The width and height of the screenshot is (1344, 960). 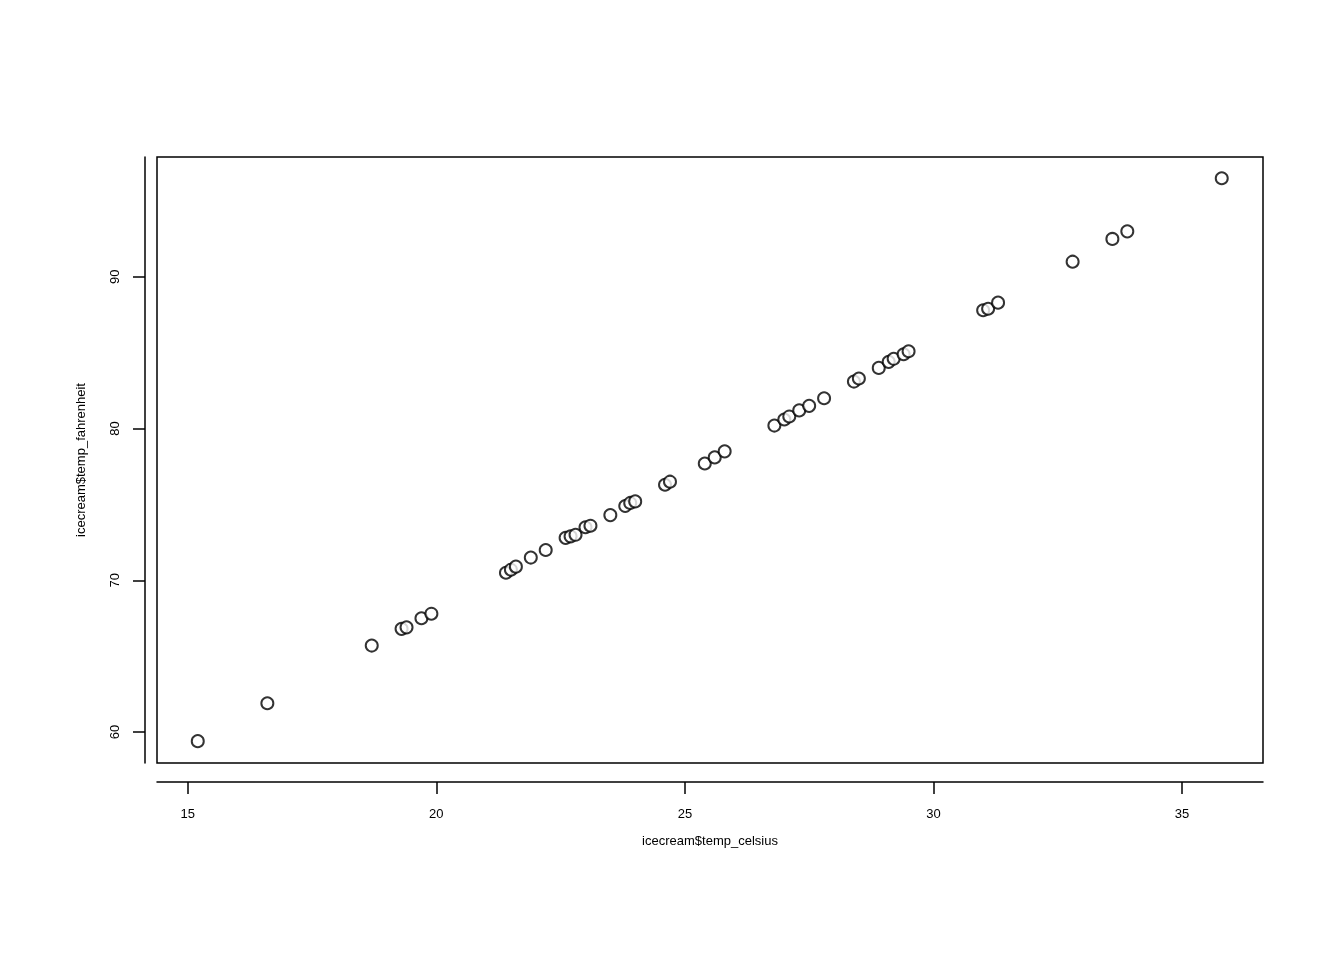 What do you see at coordinates (114, 277) in the screenshot?
I see `y-tick-label: 90` at bounding box center [114, 277].